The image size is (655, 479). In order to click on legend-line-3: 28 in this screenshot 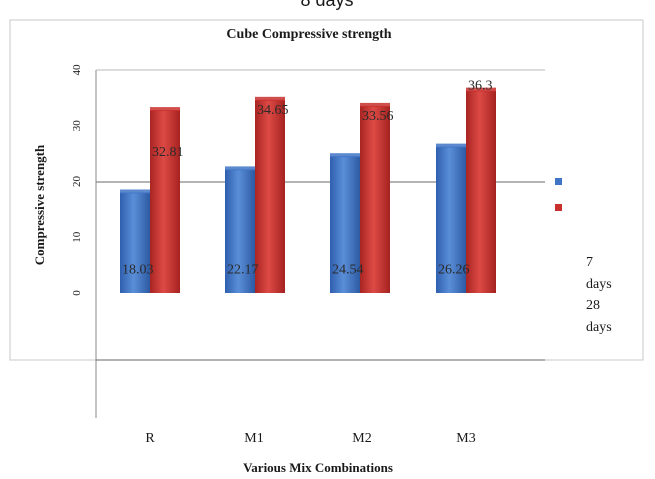, I will do `click(593, 305)`.